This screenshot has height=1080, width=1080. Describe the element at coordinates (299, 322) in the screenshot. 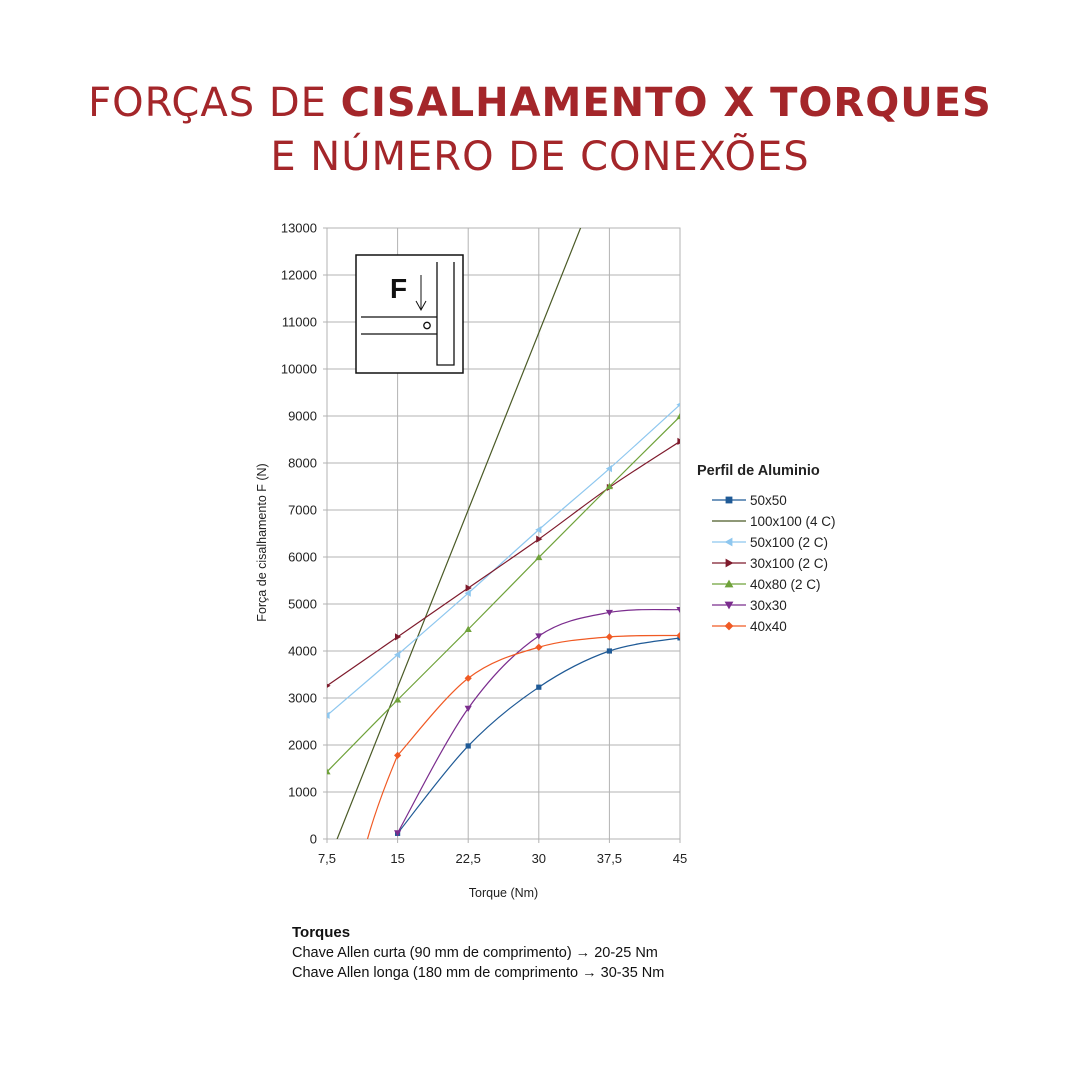

I see `y-tick-label: 11000` at that location.